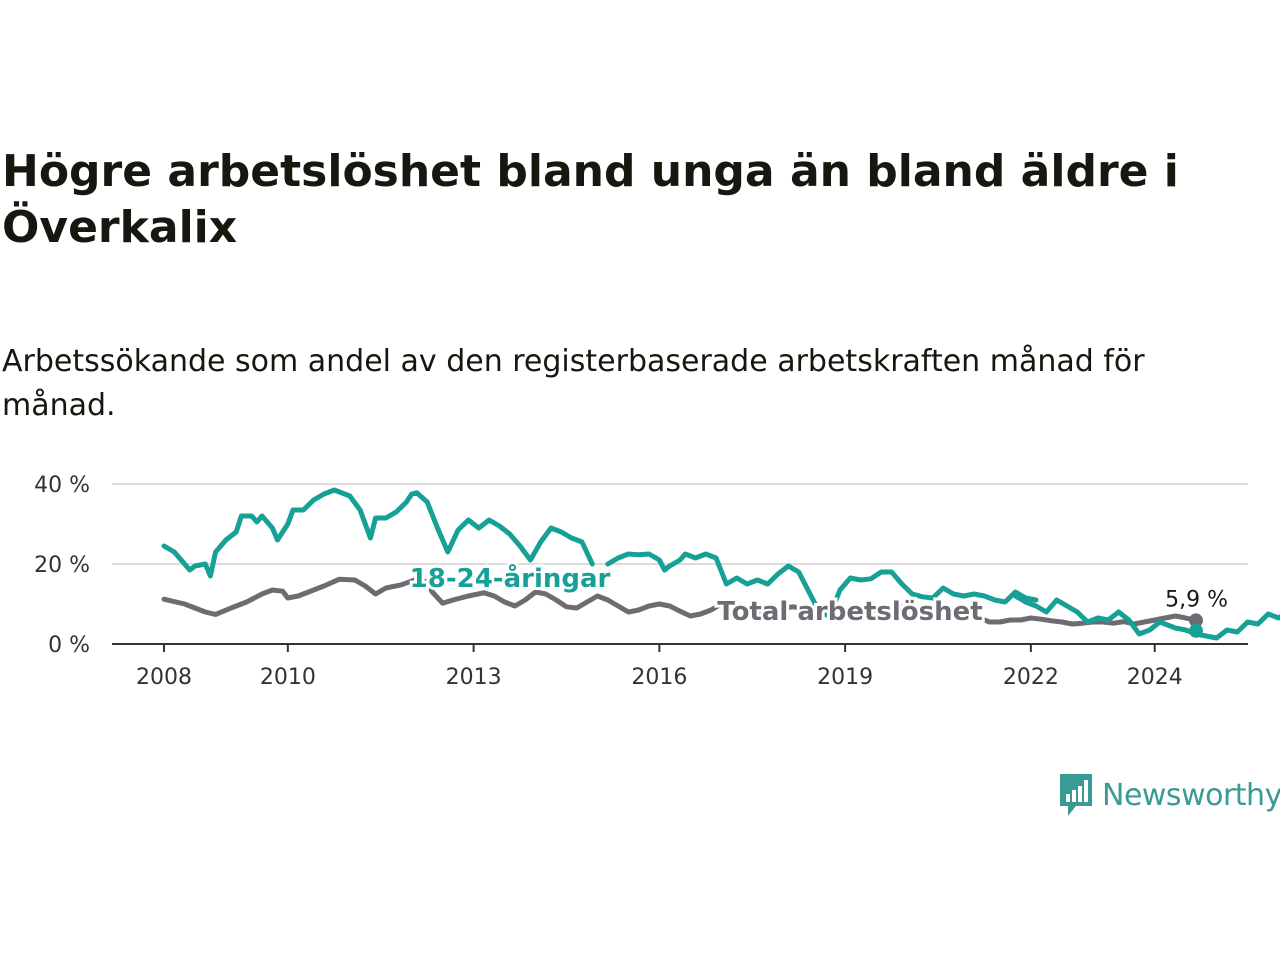  I want to click on x-tick: 2016, so click(659, 667).